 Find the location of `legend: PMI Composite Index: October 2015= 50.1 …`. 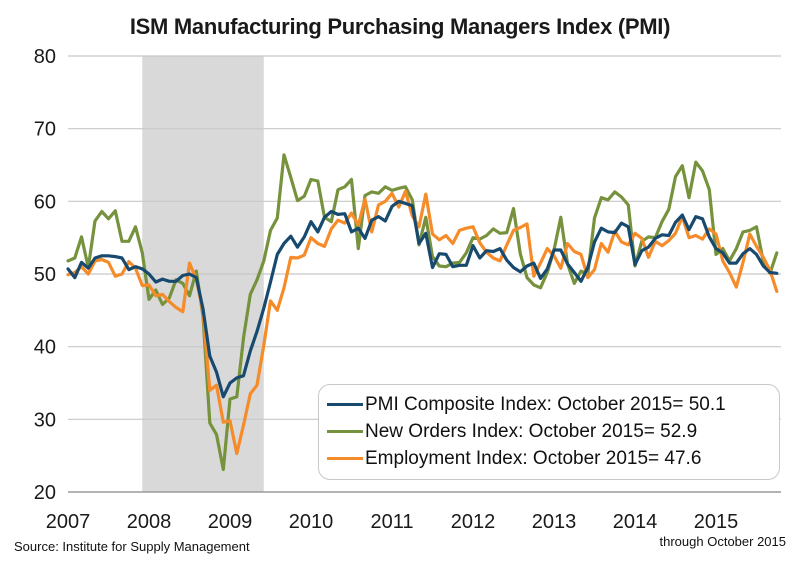

legend: PMI Composite Index: October 2015= 50.1 … is located at coordinates (549, 432).